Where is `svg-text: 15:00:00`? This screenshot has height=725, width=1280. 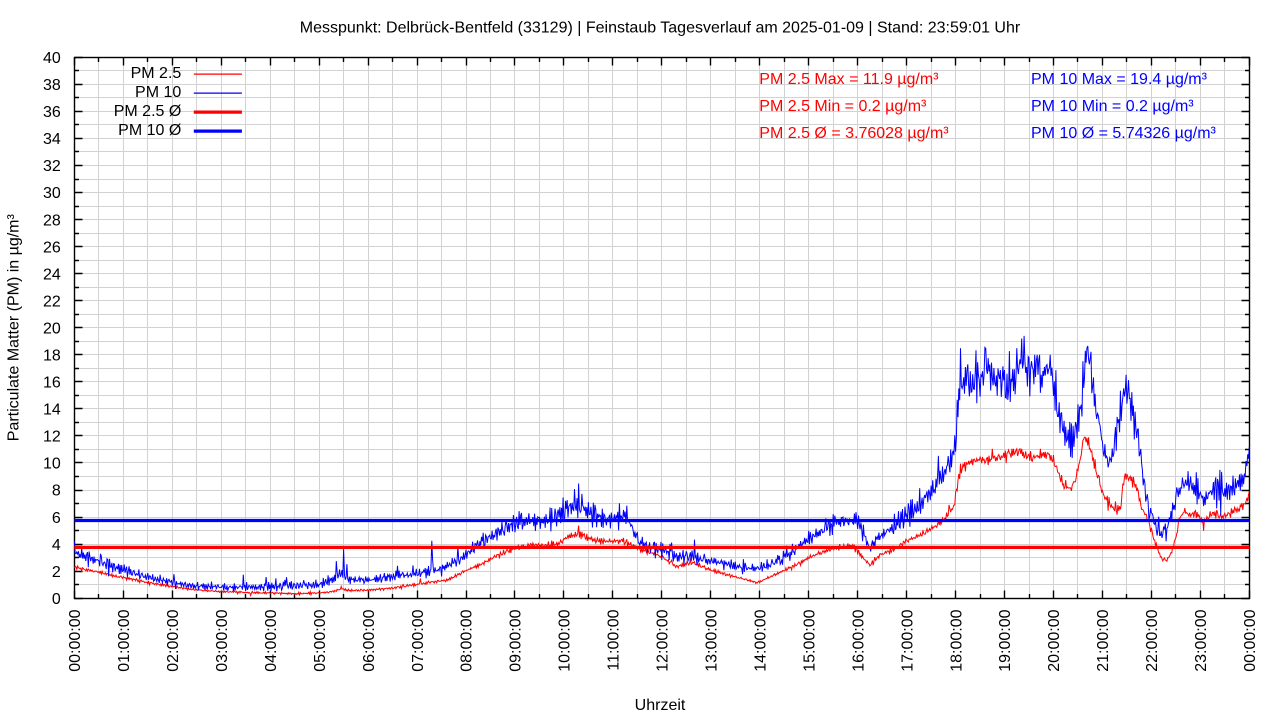
svg-text: 15:00:00 is located at coordinates (809, 640).